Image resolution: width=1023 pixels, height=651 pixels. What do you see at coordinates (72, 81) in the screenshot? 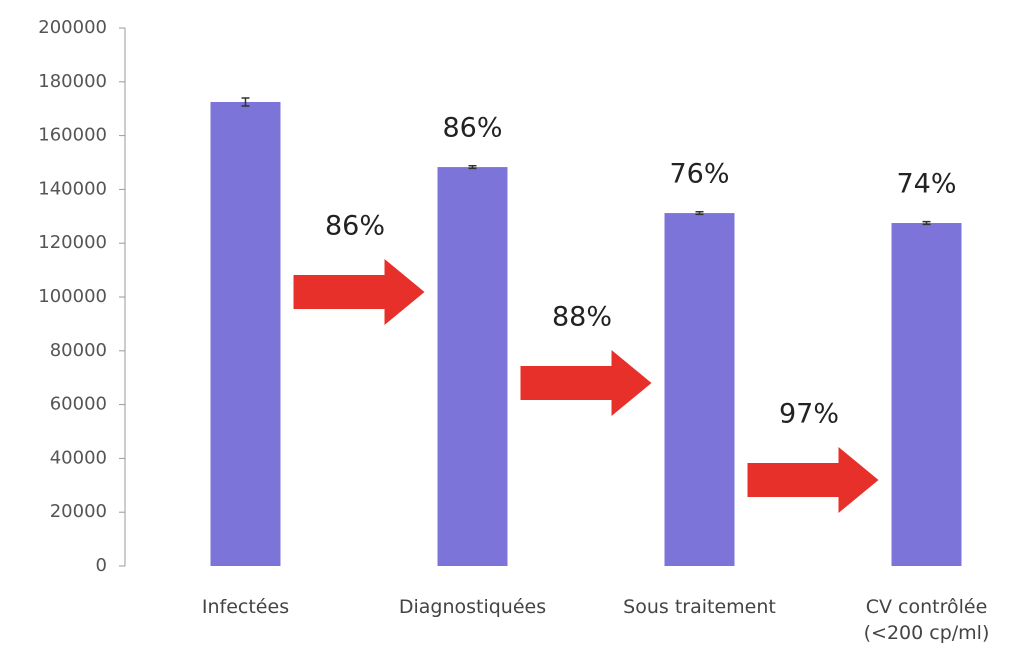
I see `y-tick-label: 180000` at bounding box center [72, 81].